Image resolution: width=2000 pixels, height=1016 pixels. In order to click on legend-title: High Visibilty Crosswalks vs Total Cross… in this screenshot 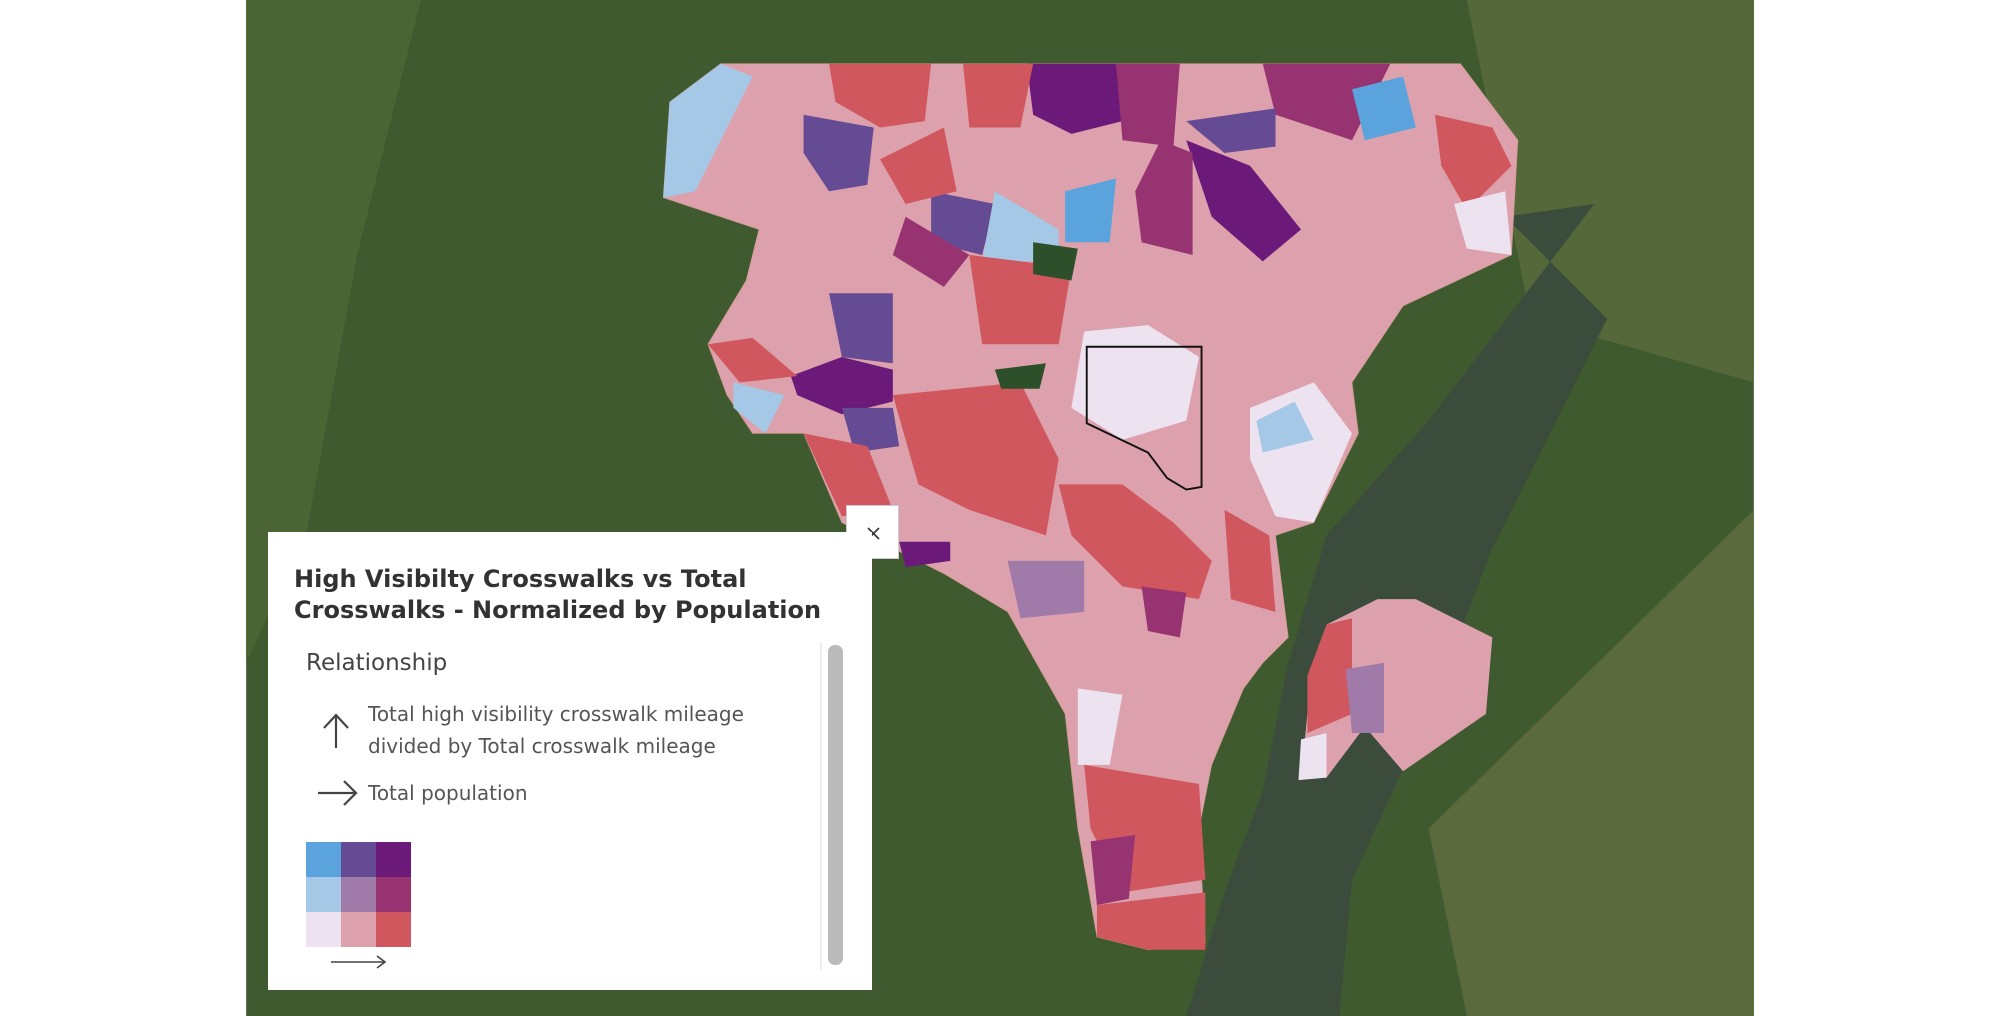, I will do `click(558, 594)`.